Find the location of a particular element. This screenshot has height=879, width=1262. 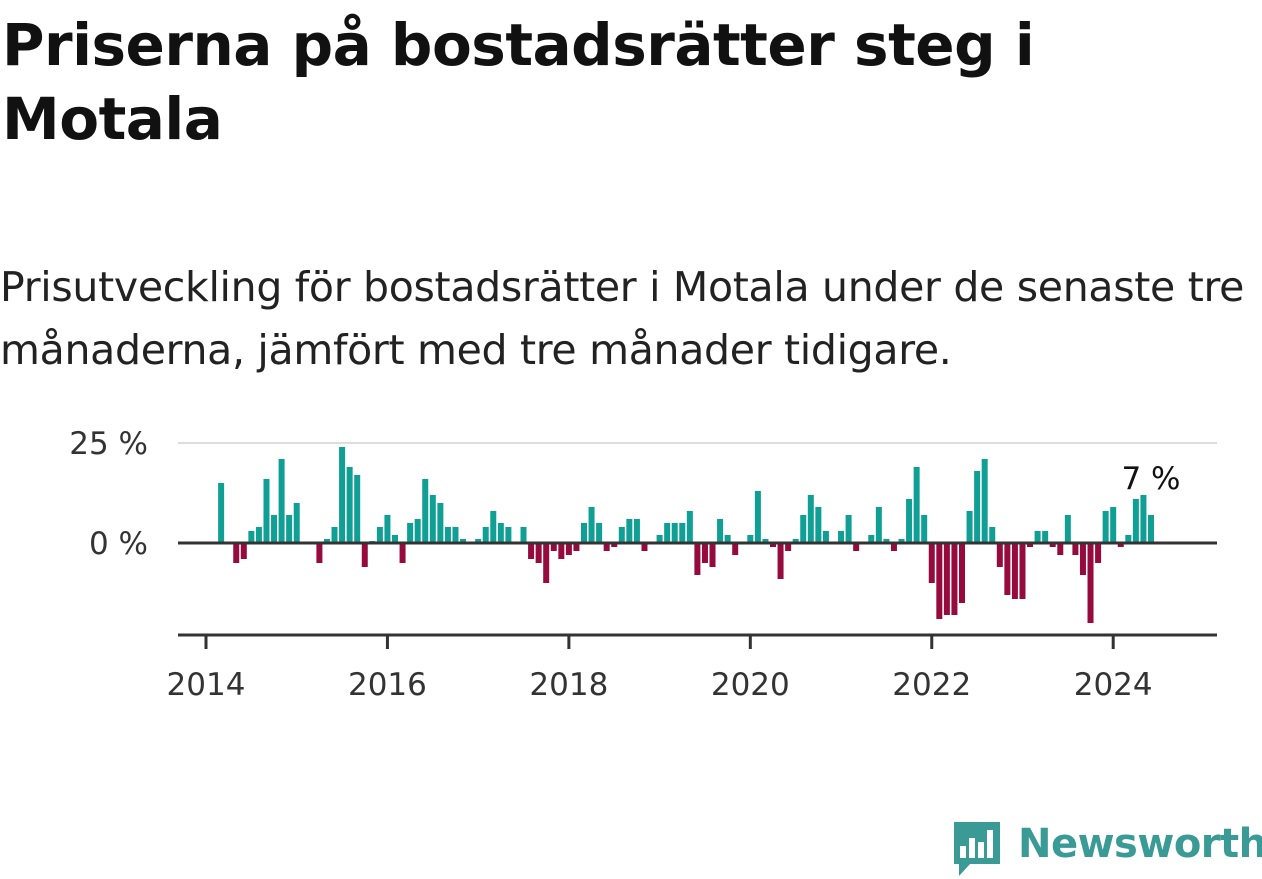

x-tick-label: 2016 is located at coordinates (387, 685).